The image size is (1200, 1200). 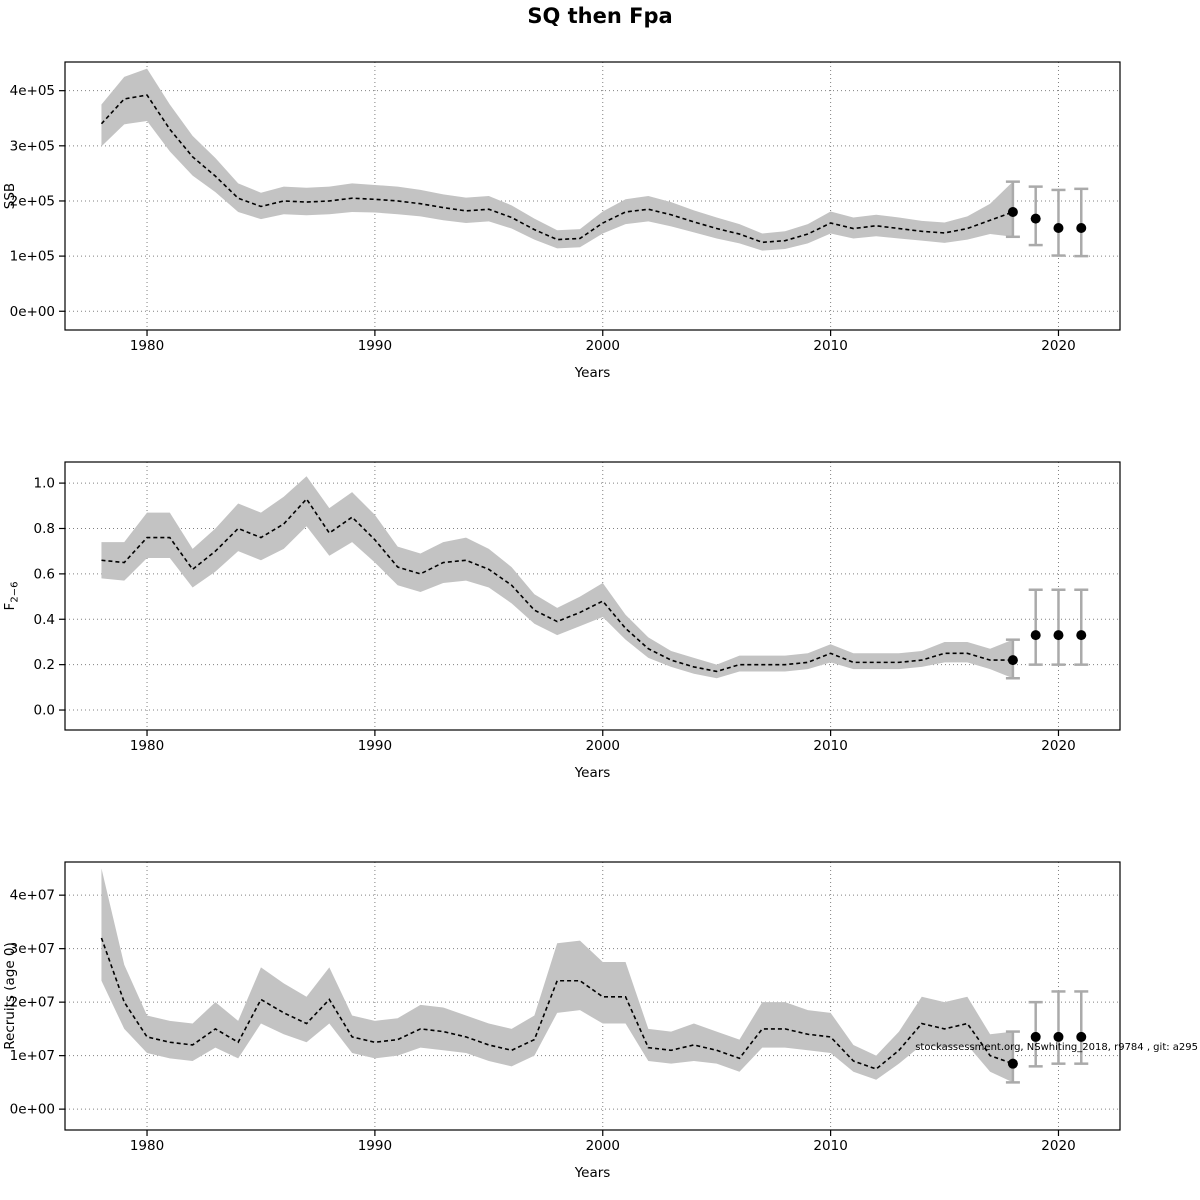 I want to click on svg-text: 1e+07, so click(x=32, y=1056).